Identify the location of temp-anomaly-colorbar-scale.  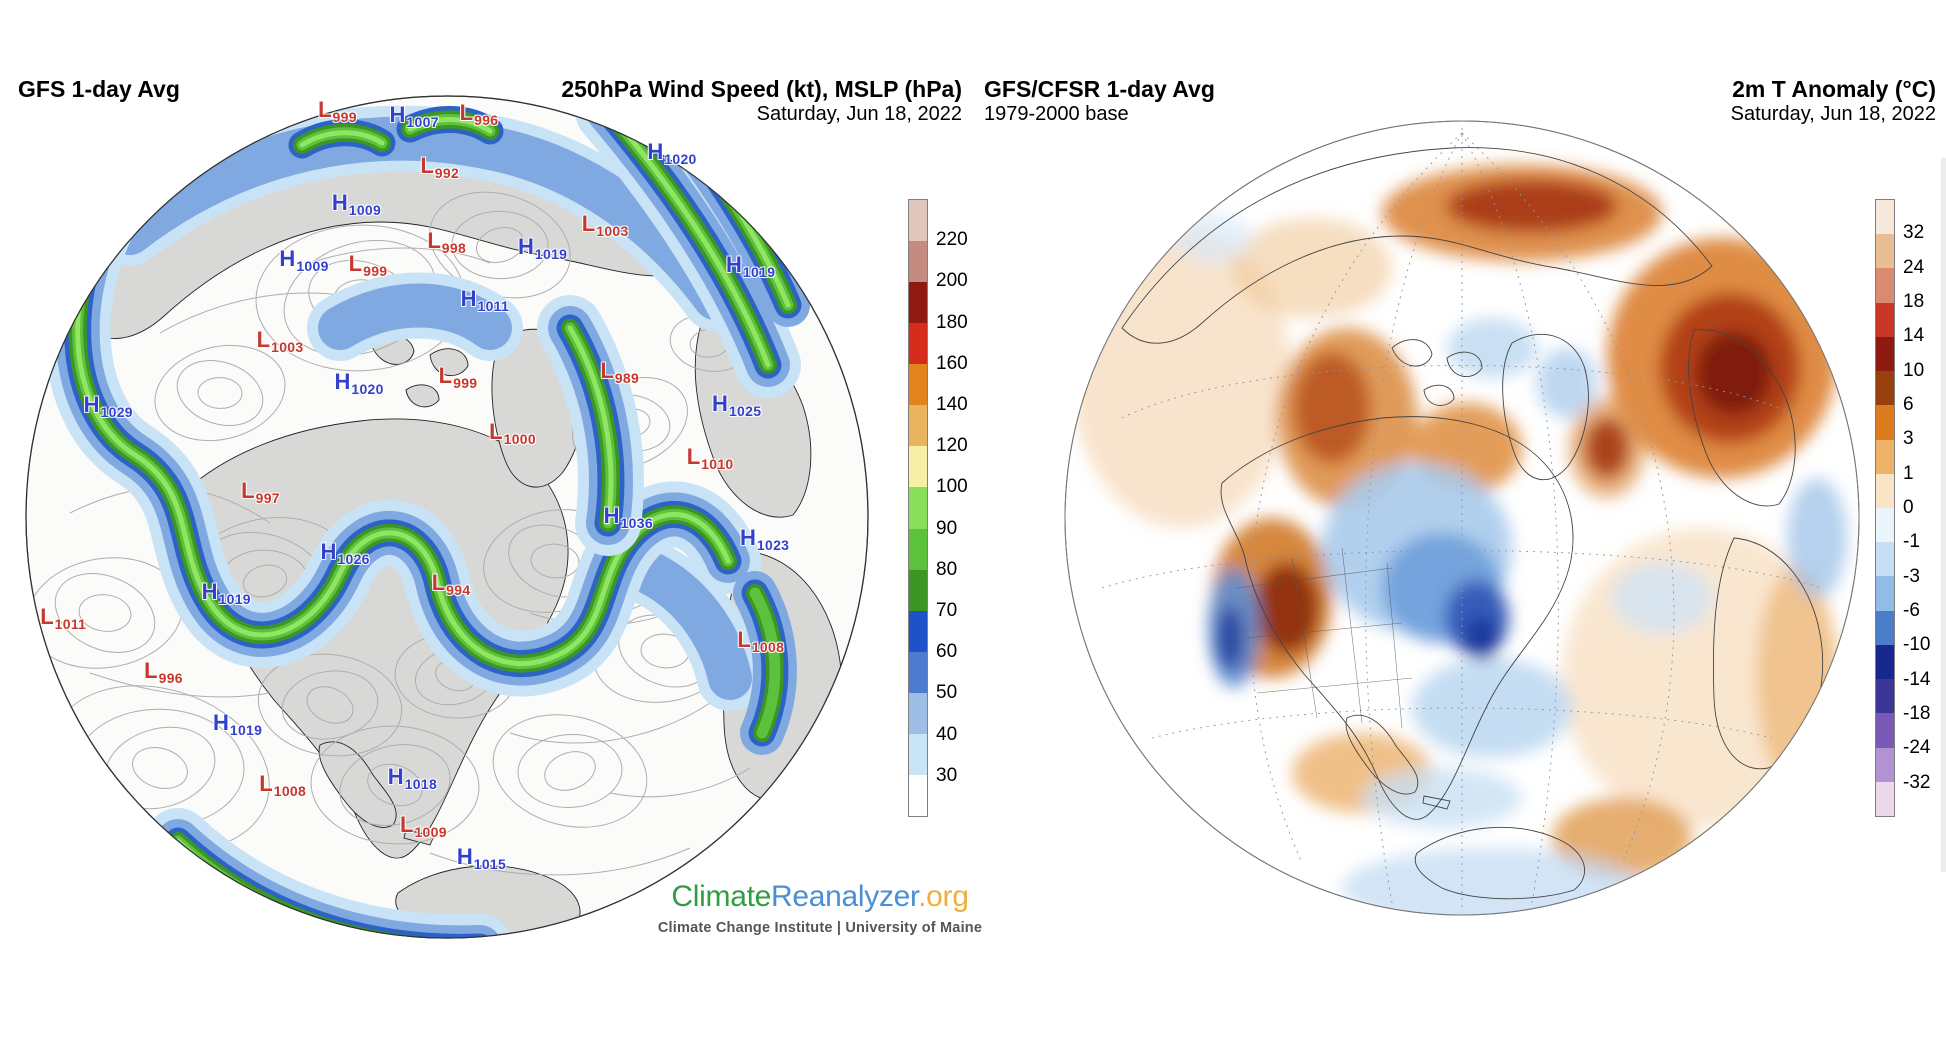
(1885, 508).